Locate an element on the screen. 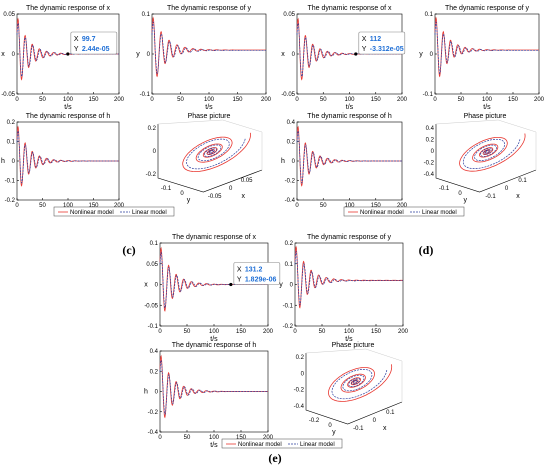 The width and height of the screenshot is (550, 465). phase-box is located at coordinates (486, 144).